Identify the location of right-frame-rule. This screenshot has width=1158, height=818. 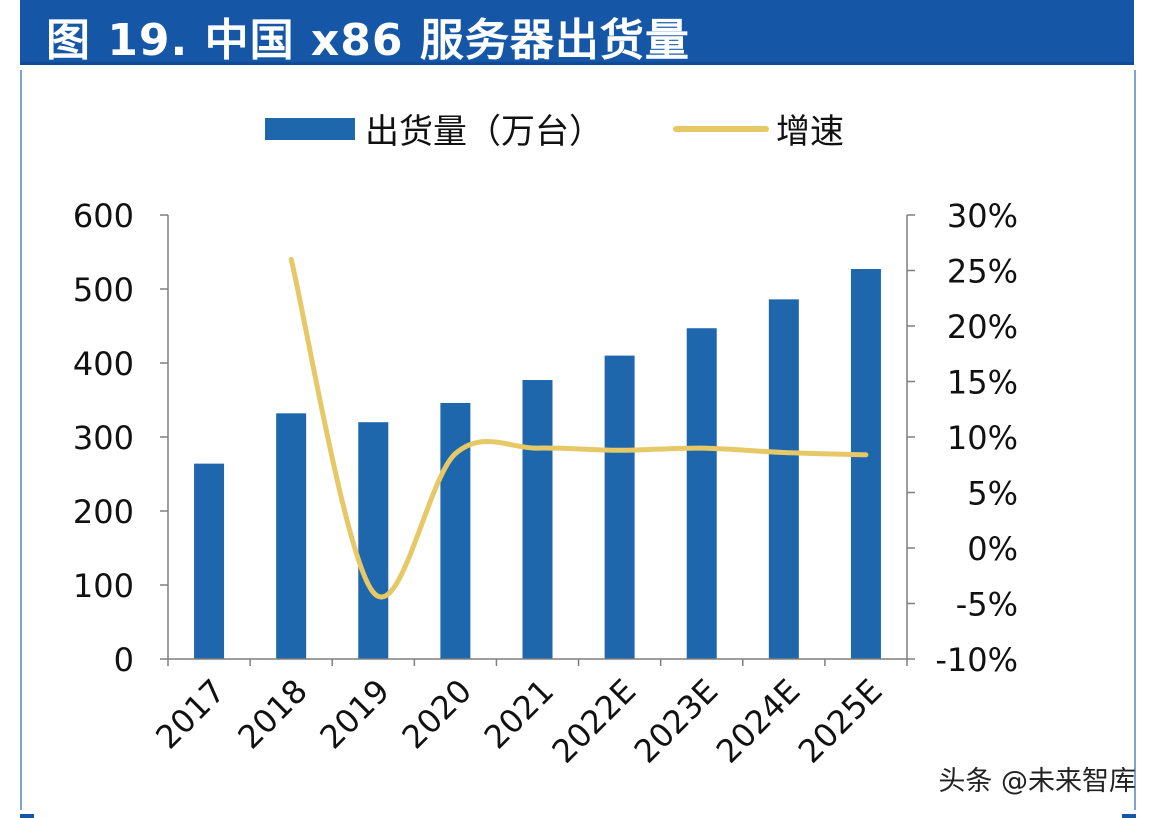
(1135, 440).